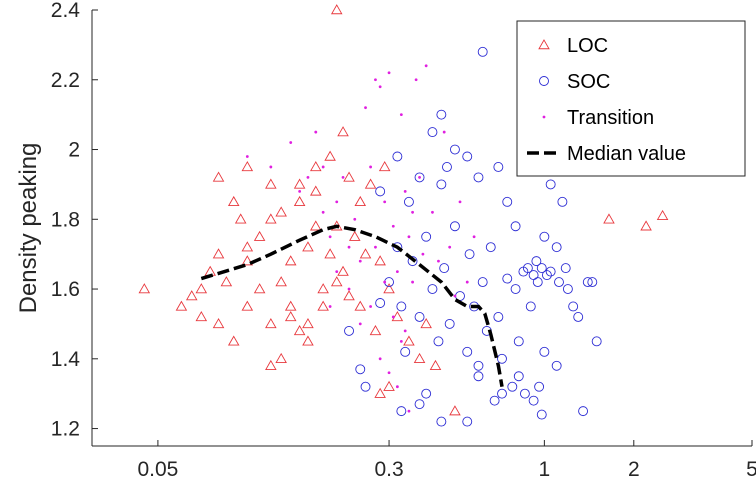 The height and width of the screenshot is (499, 756). I want to click on series-median-value, so click(352, 305).